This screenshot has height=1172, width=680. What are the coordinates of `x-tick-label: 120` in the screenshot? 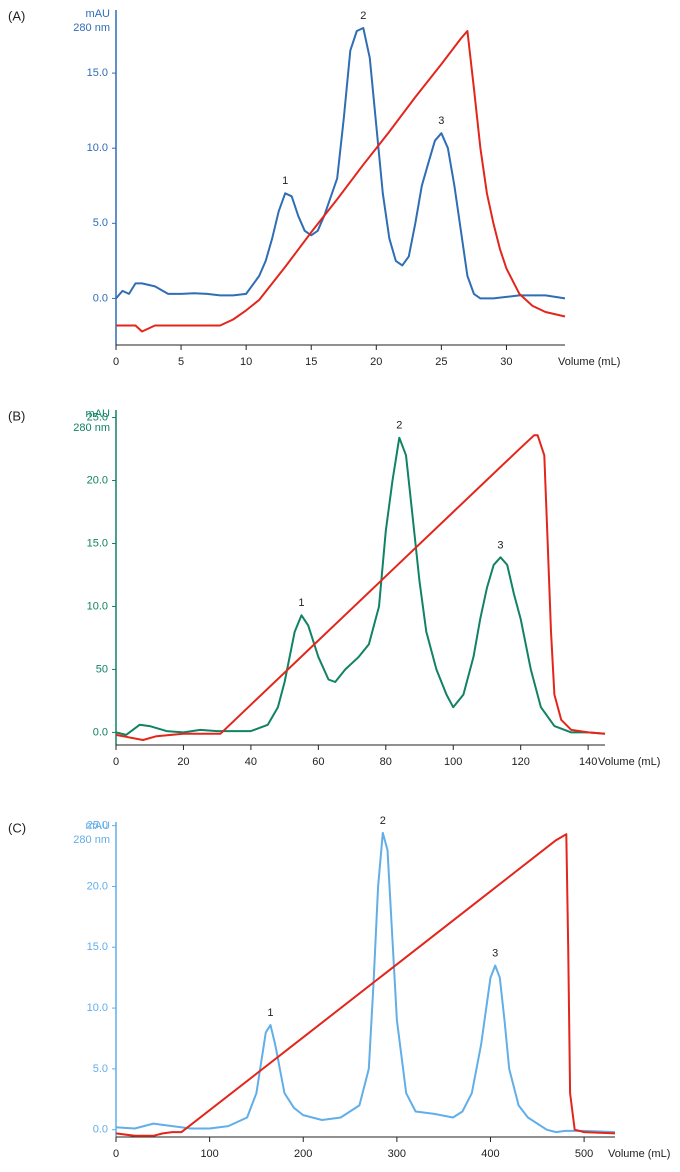 It's located at (521, 762).